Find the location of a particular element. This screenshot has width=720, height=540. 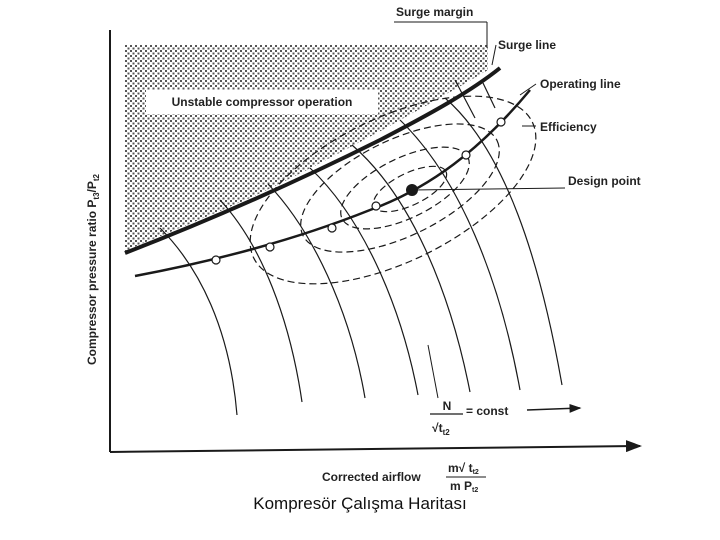

x-fraction-den: m Pt2 is located at coordinates (464, 486).